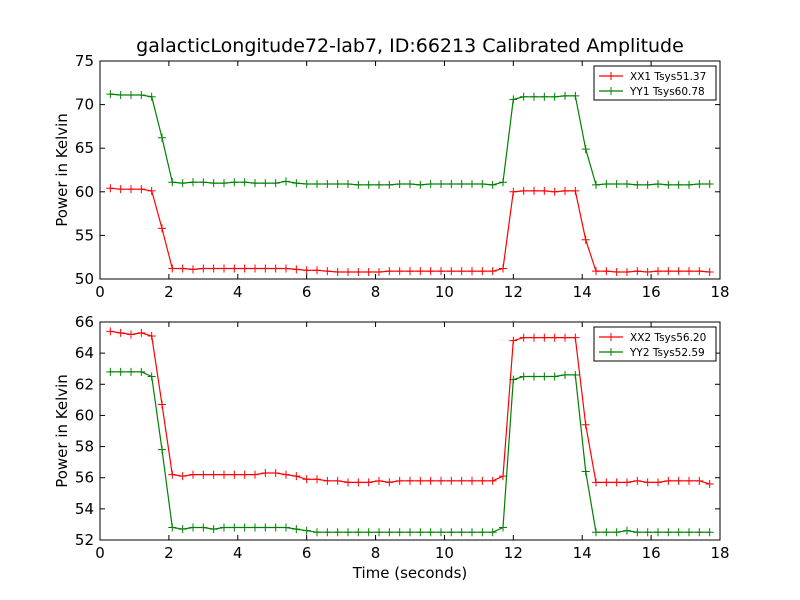 The height and width of the screenshot is (600, 800). I want to click on top-x-tick-label: 0, so click(100, 292).